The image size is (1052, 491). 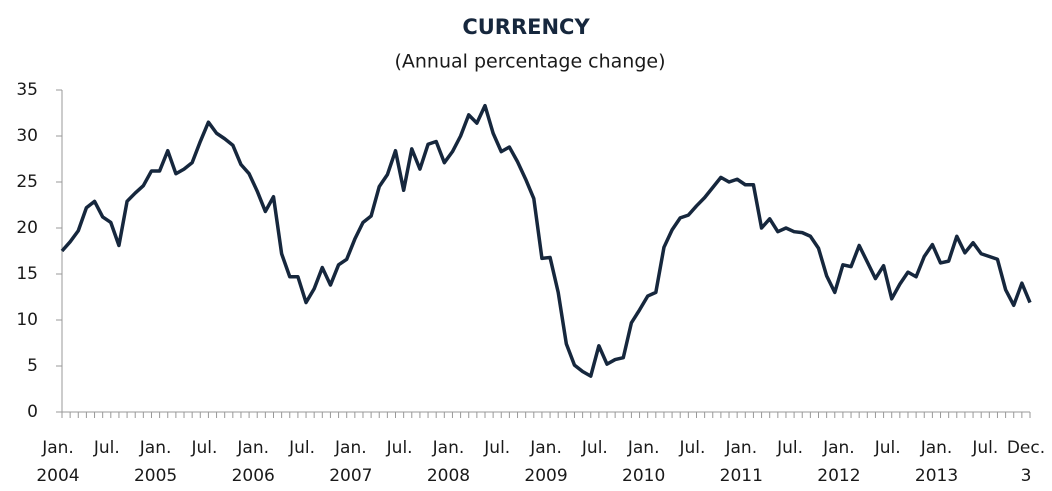 I want to click on x-tick-label-line: 2010, so click(x=643, y=476).